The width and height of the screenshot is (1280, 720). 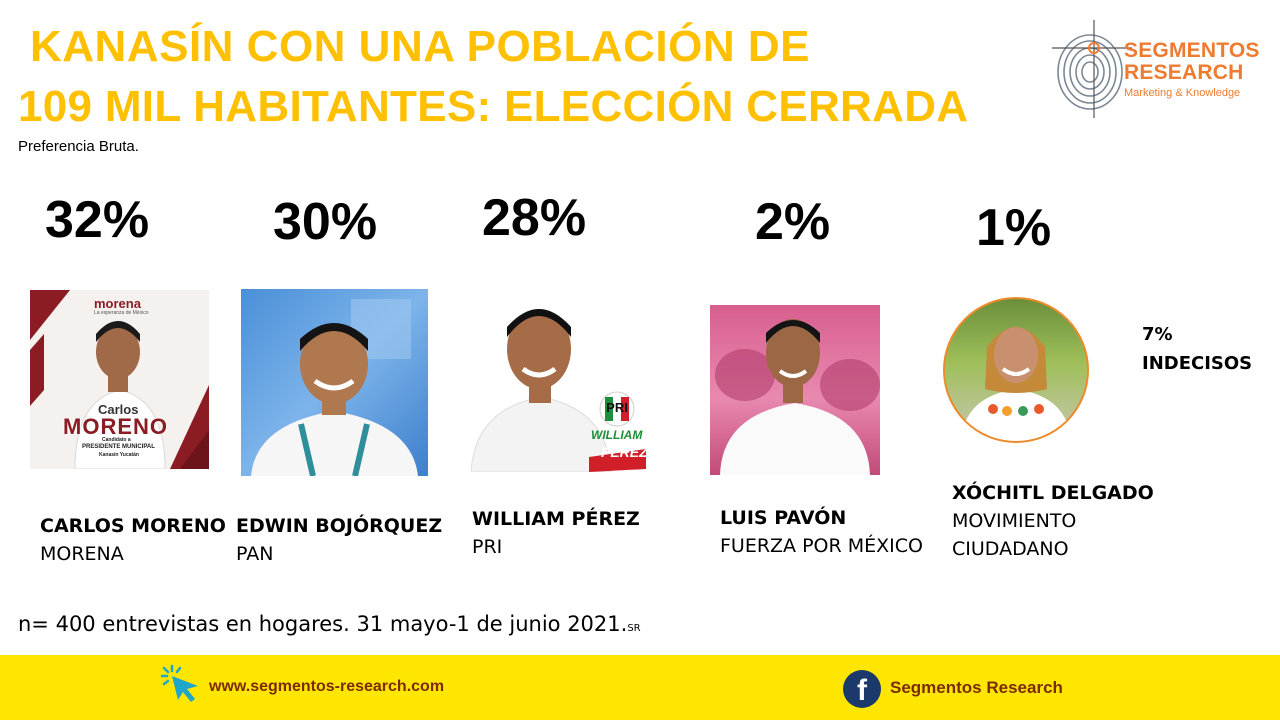 I want to click on fingerprint-target-icon, so click(x=1092, y=69).